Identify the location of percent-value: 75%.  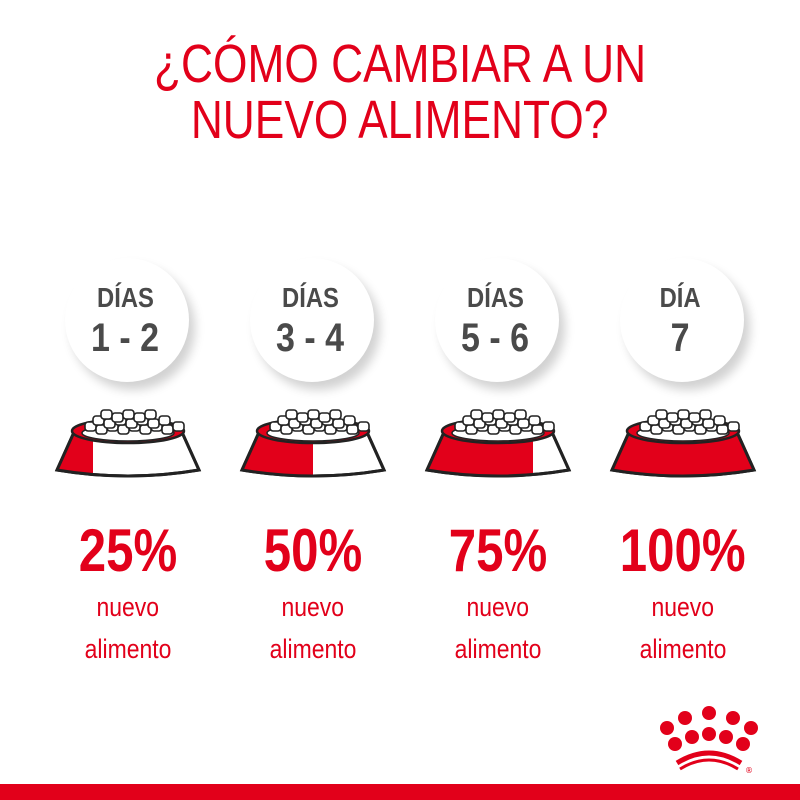
(498, 550).